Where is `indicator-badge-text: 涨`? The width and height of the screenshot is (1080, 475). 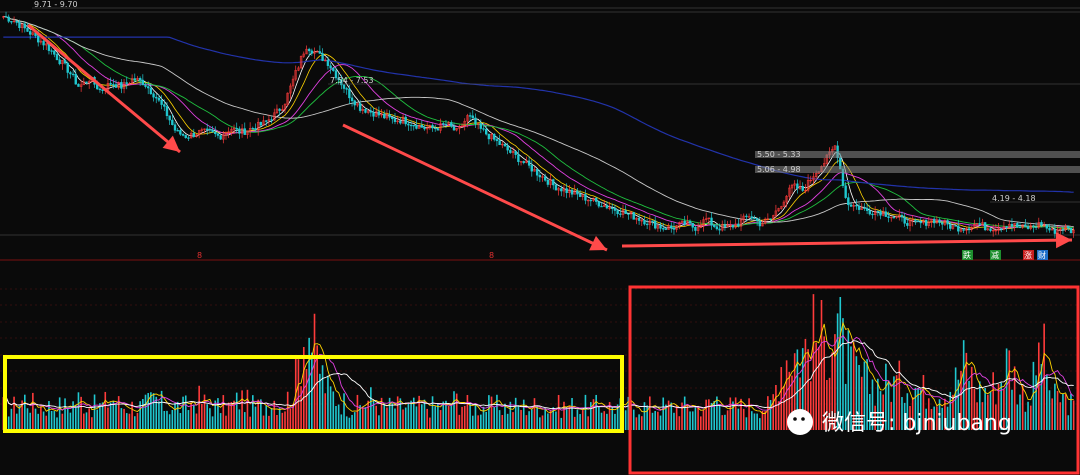 indicator-badge-text: 涨 is located at coordinates (1028, 255).